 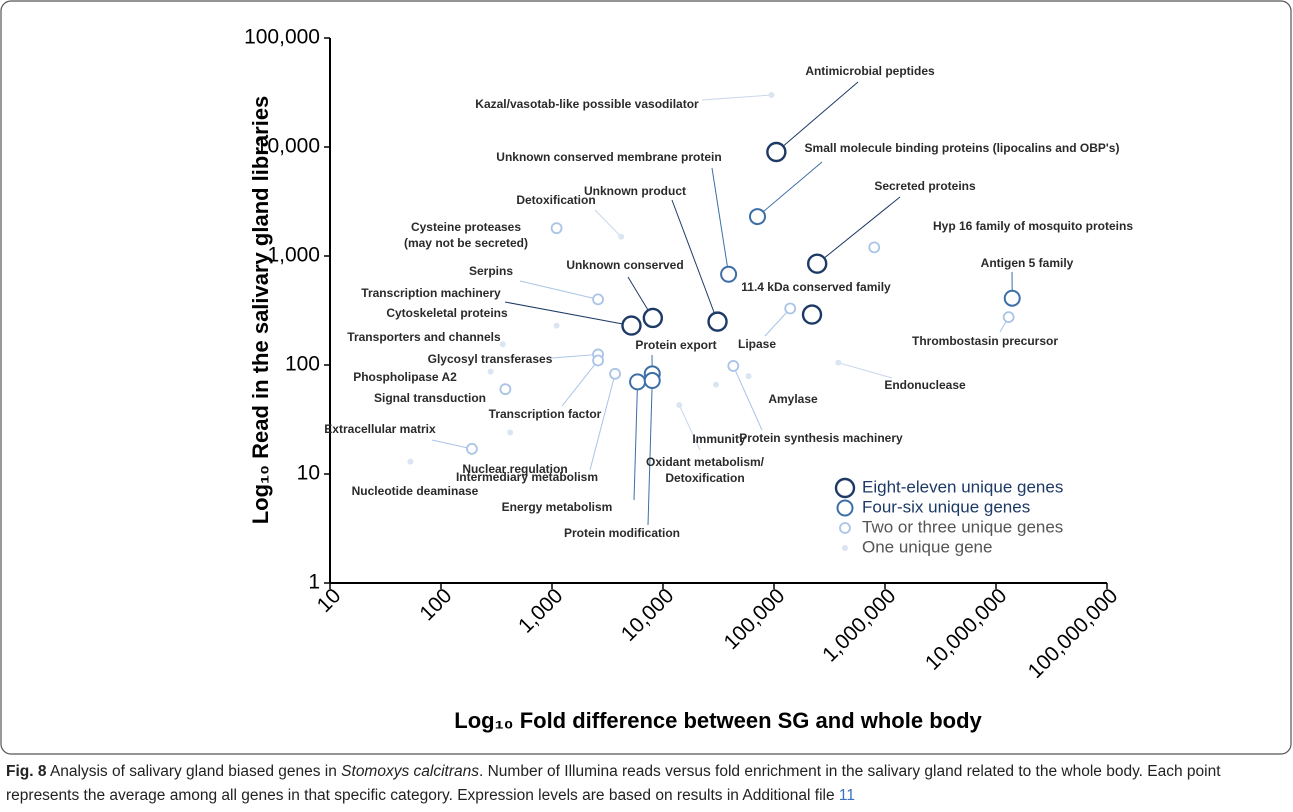 I want to click on point-label: Energy metabolism, so click(x=557, y=507).